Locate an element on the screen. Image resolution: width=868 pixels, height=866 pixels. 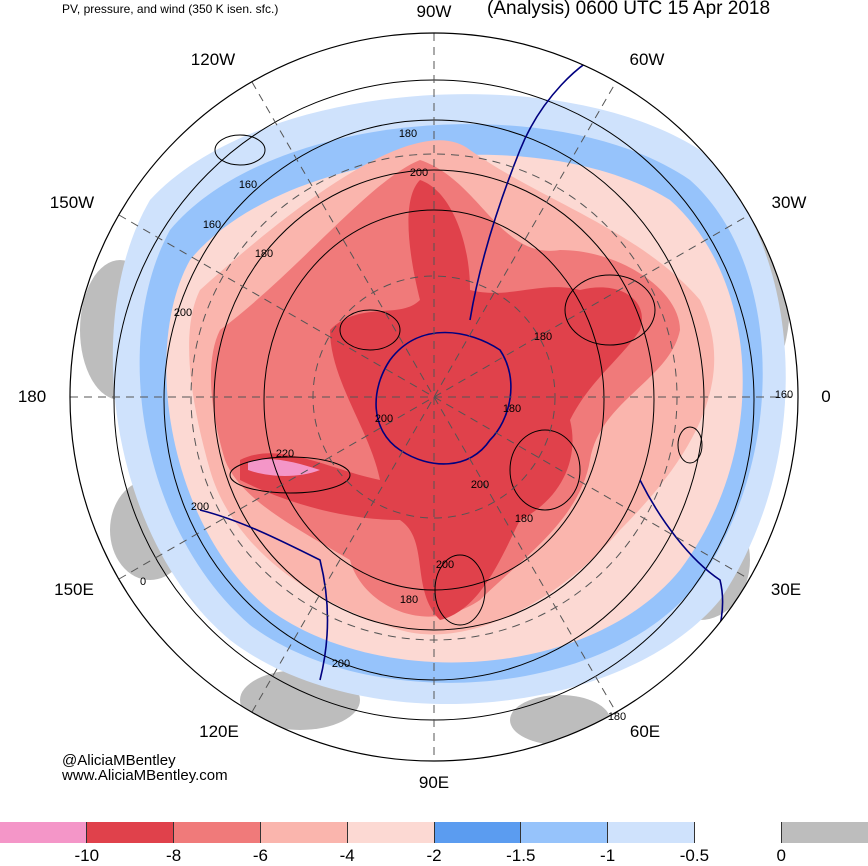
colorbar-tick-label: -8 is located at coordinates (174, 855).